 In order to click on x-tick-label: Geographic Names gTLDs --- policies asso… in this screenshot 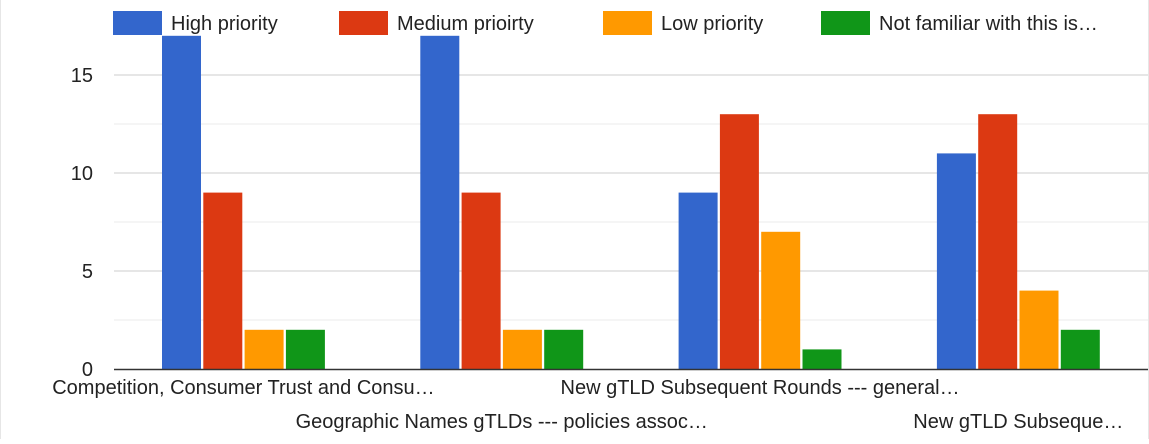, I will do `click(502, 422)`.